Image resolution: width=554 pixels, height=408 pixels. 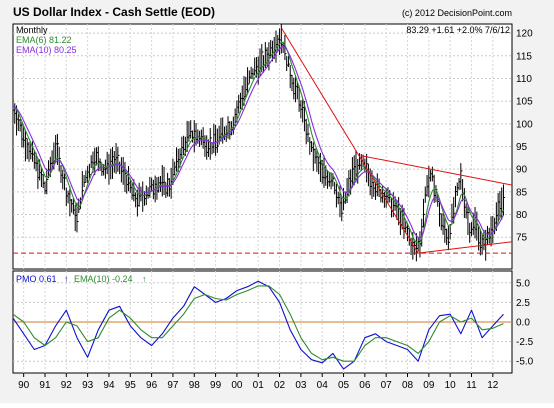 I want to click on price-y-tick-label: 100, so click(x=524, y=124).